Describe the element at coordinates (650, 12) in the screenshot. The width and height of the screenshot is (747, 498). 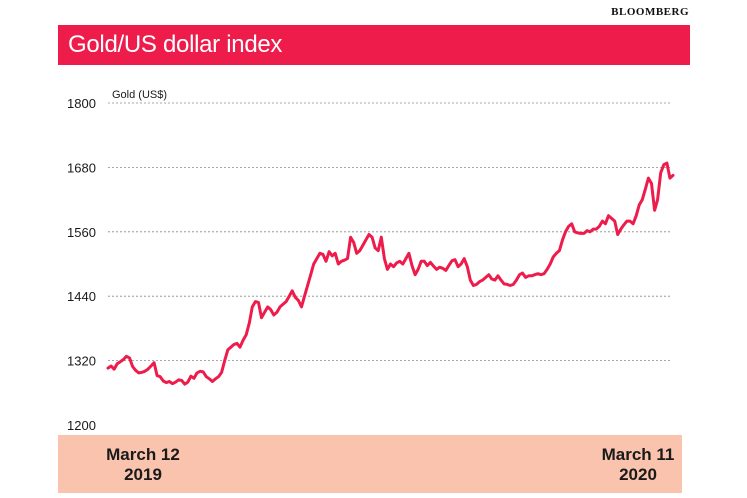
I see `source-label: BLOOMBERG` at that location.